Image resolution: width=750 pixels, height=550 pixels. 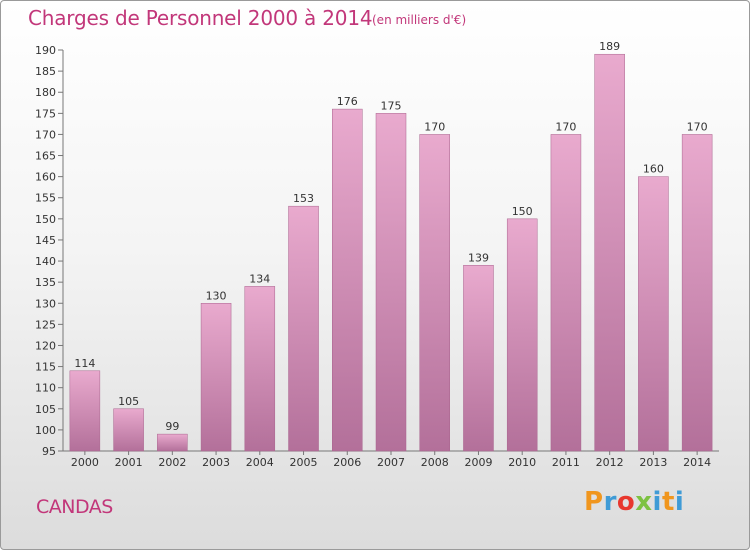 What do you see at coordinates (45, 92) in the screenshot?
I see `y-tick-label: 180` at bounding box center [45, 92].